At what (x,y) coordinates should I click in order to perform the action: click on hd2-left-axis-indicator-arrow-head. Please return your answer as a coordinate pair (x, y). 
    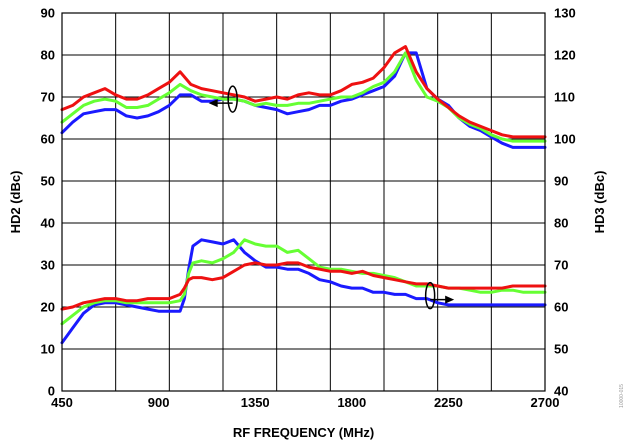
    Looking at the image, I should click on (213, 103).